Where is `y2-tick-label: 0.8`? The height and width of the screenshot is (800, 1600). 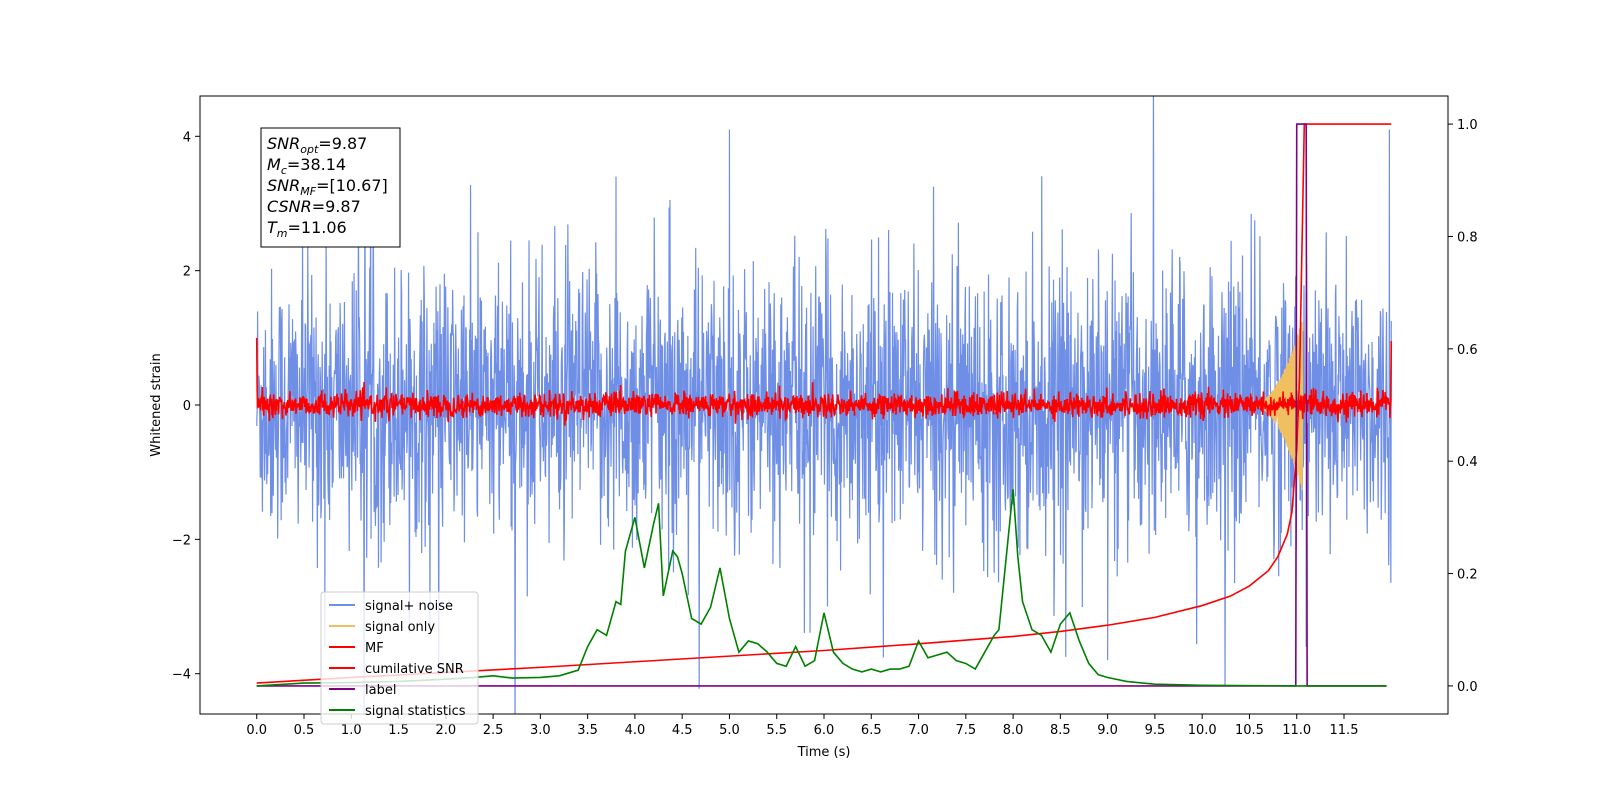 y2-tick-label: 0.8 is located at coordinates (1467, 237).